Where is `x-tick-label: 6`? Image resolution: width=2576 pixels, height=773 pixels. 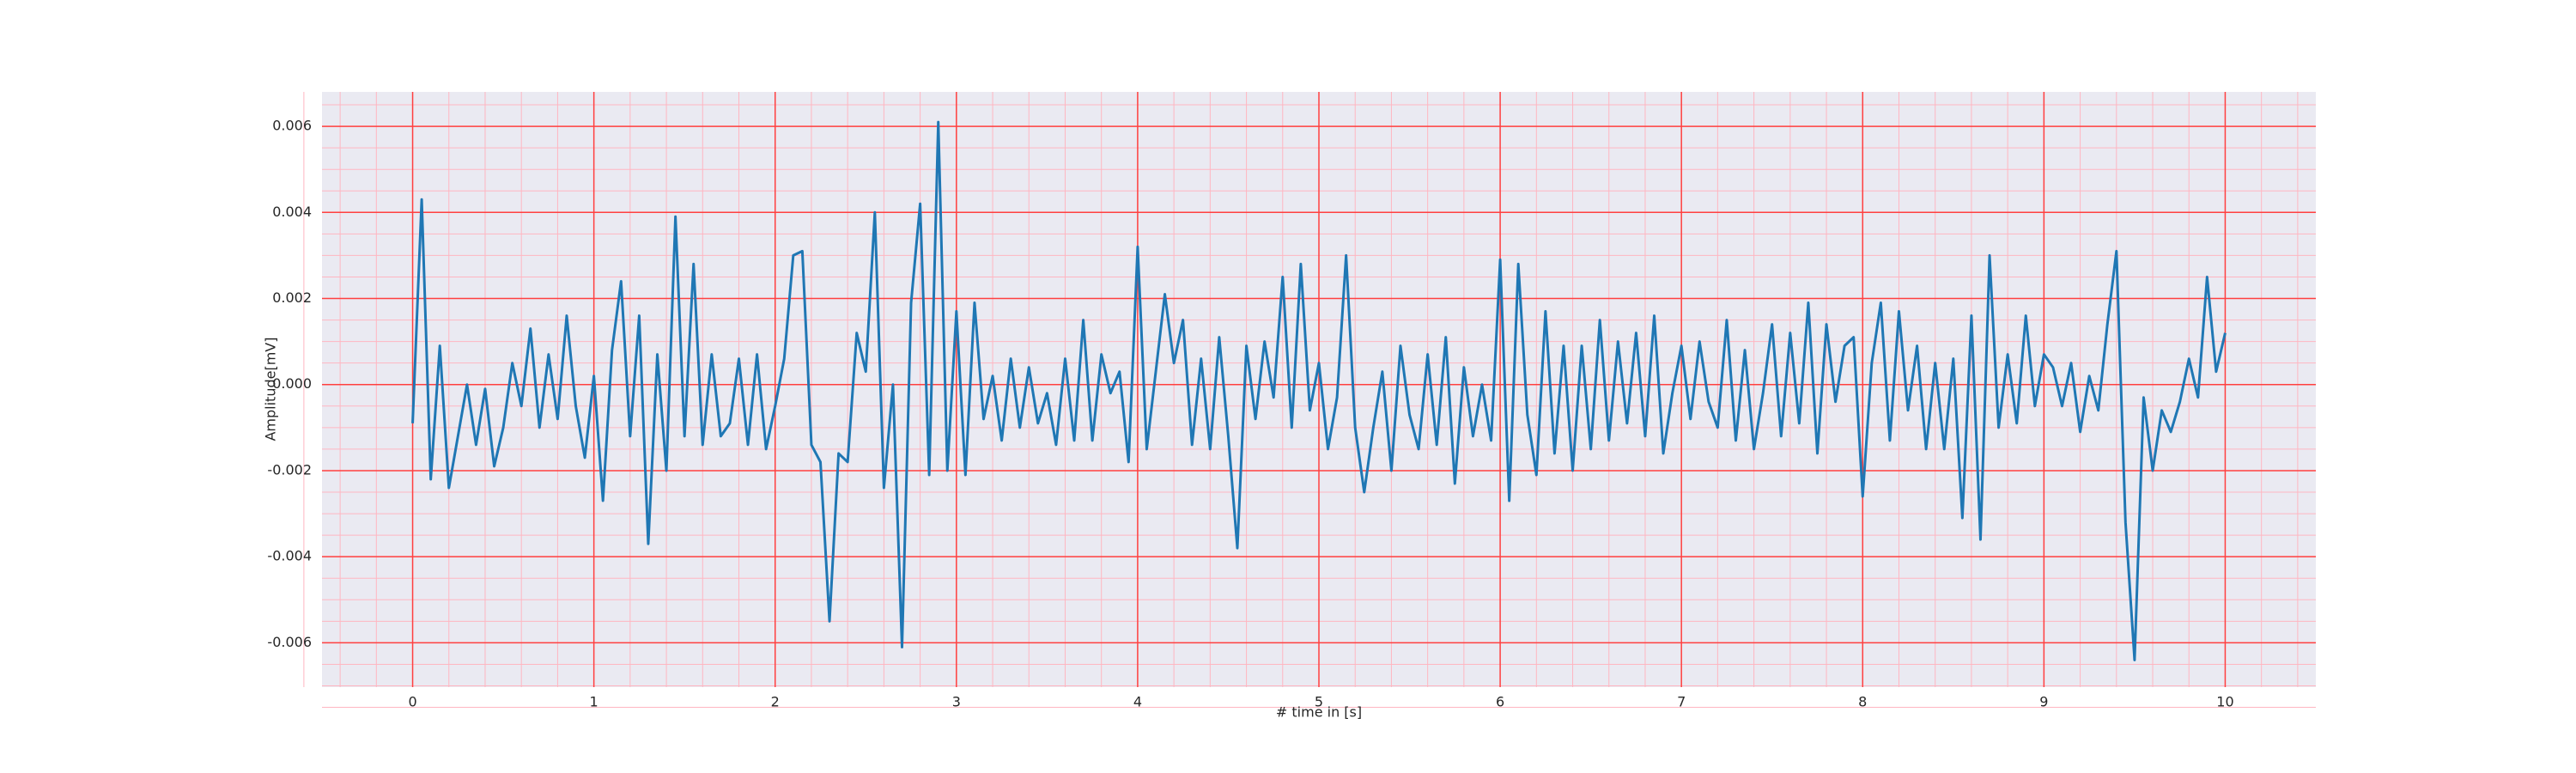 x-tick-label: 6 is located at coordinates (1500, 702).